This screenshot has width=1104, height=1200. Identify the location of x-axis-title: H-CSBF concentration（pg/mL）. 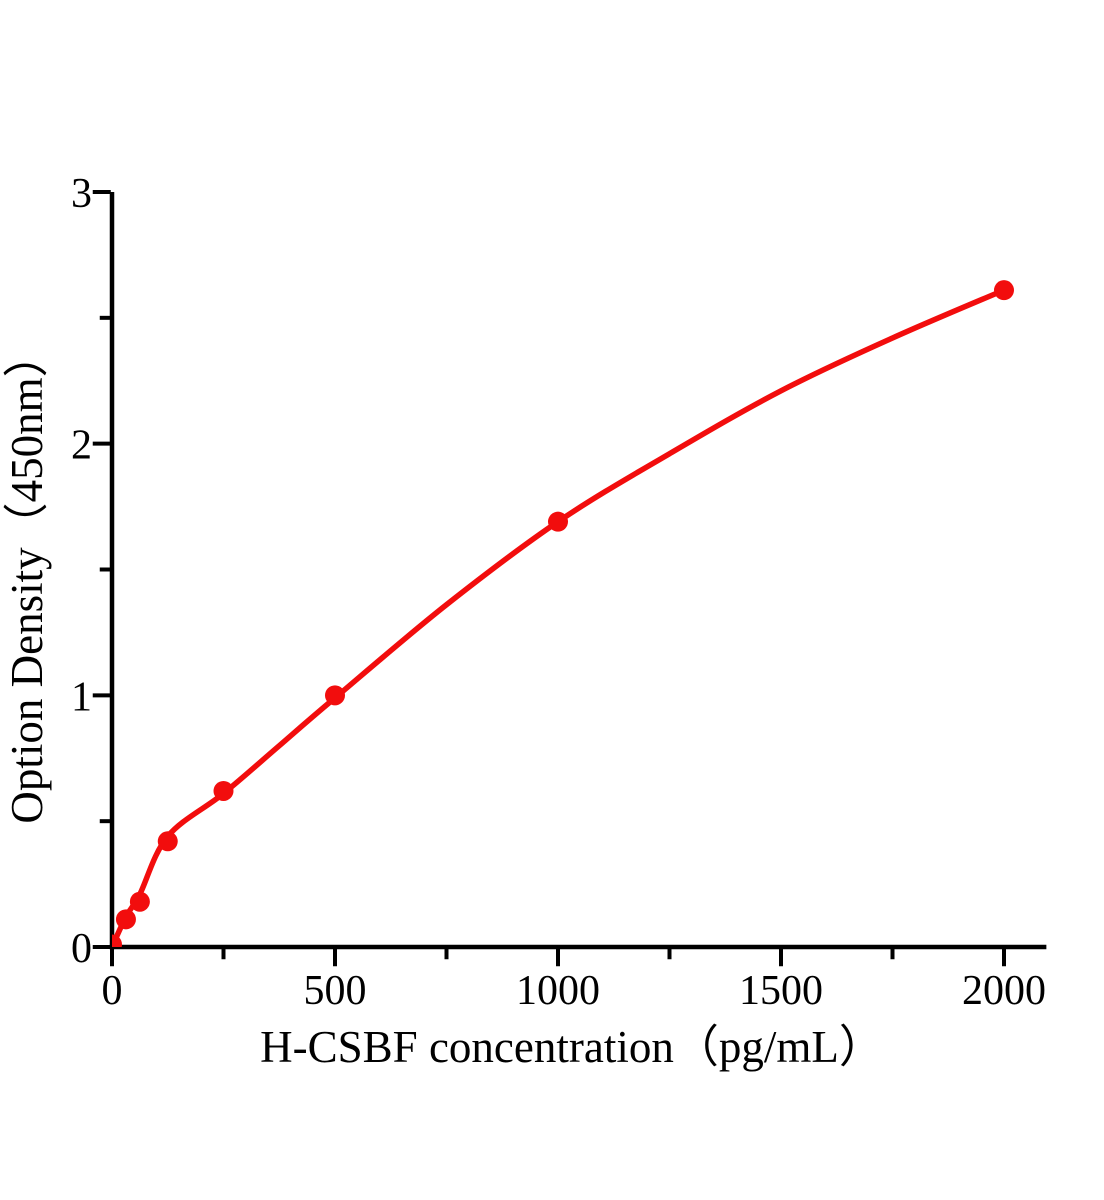
(572, 1047).